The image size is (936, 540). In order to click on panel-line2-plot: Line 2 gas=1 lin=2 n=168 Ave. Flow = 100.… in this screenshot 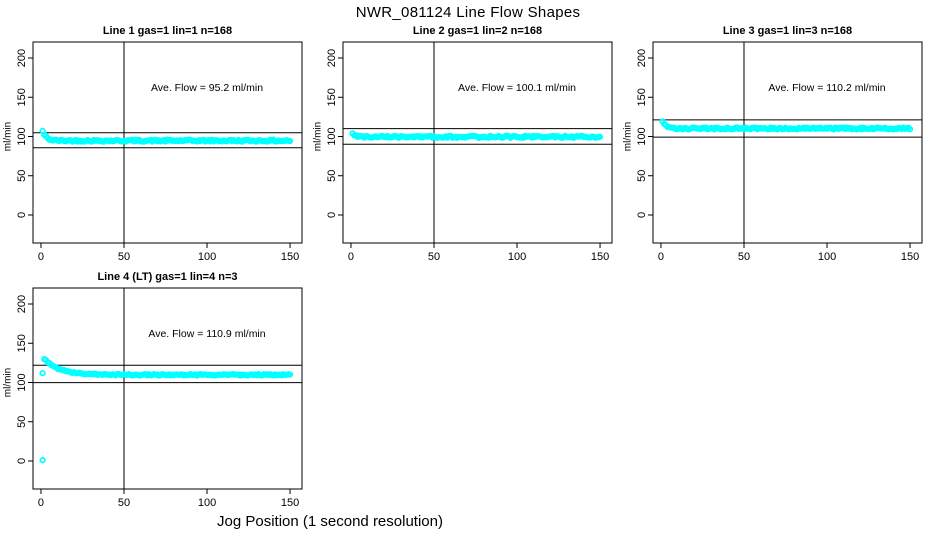, I will do `click(463, 144)`.